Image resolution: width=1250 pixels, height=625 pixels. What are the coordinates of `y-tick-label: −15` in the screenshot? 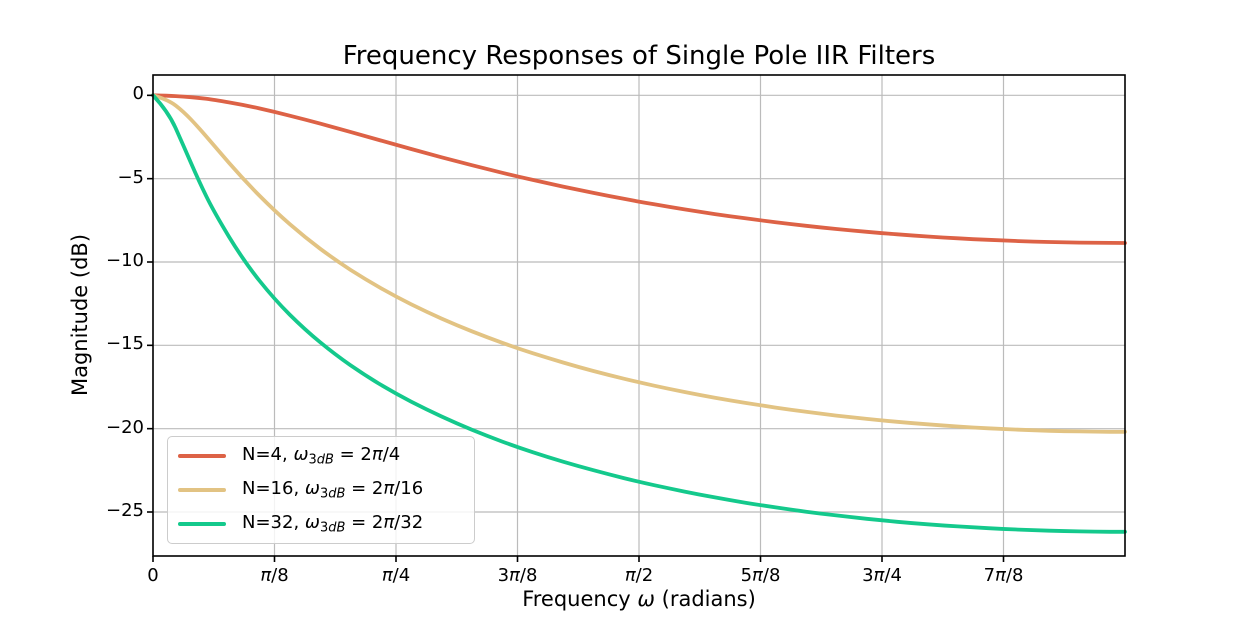 It's located at (125, 344).